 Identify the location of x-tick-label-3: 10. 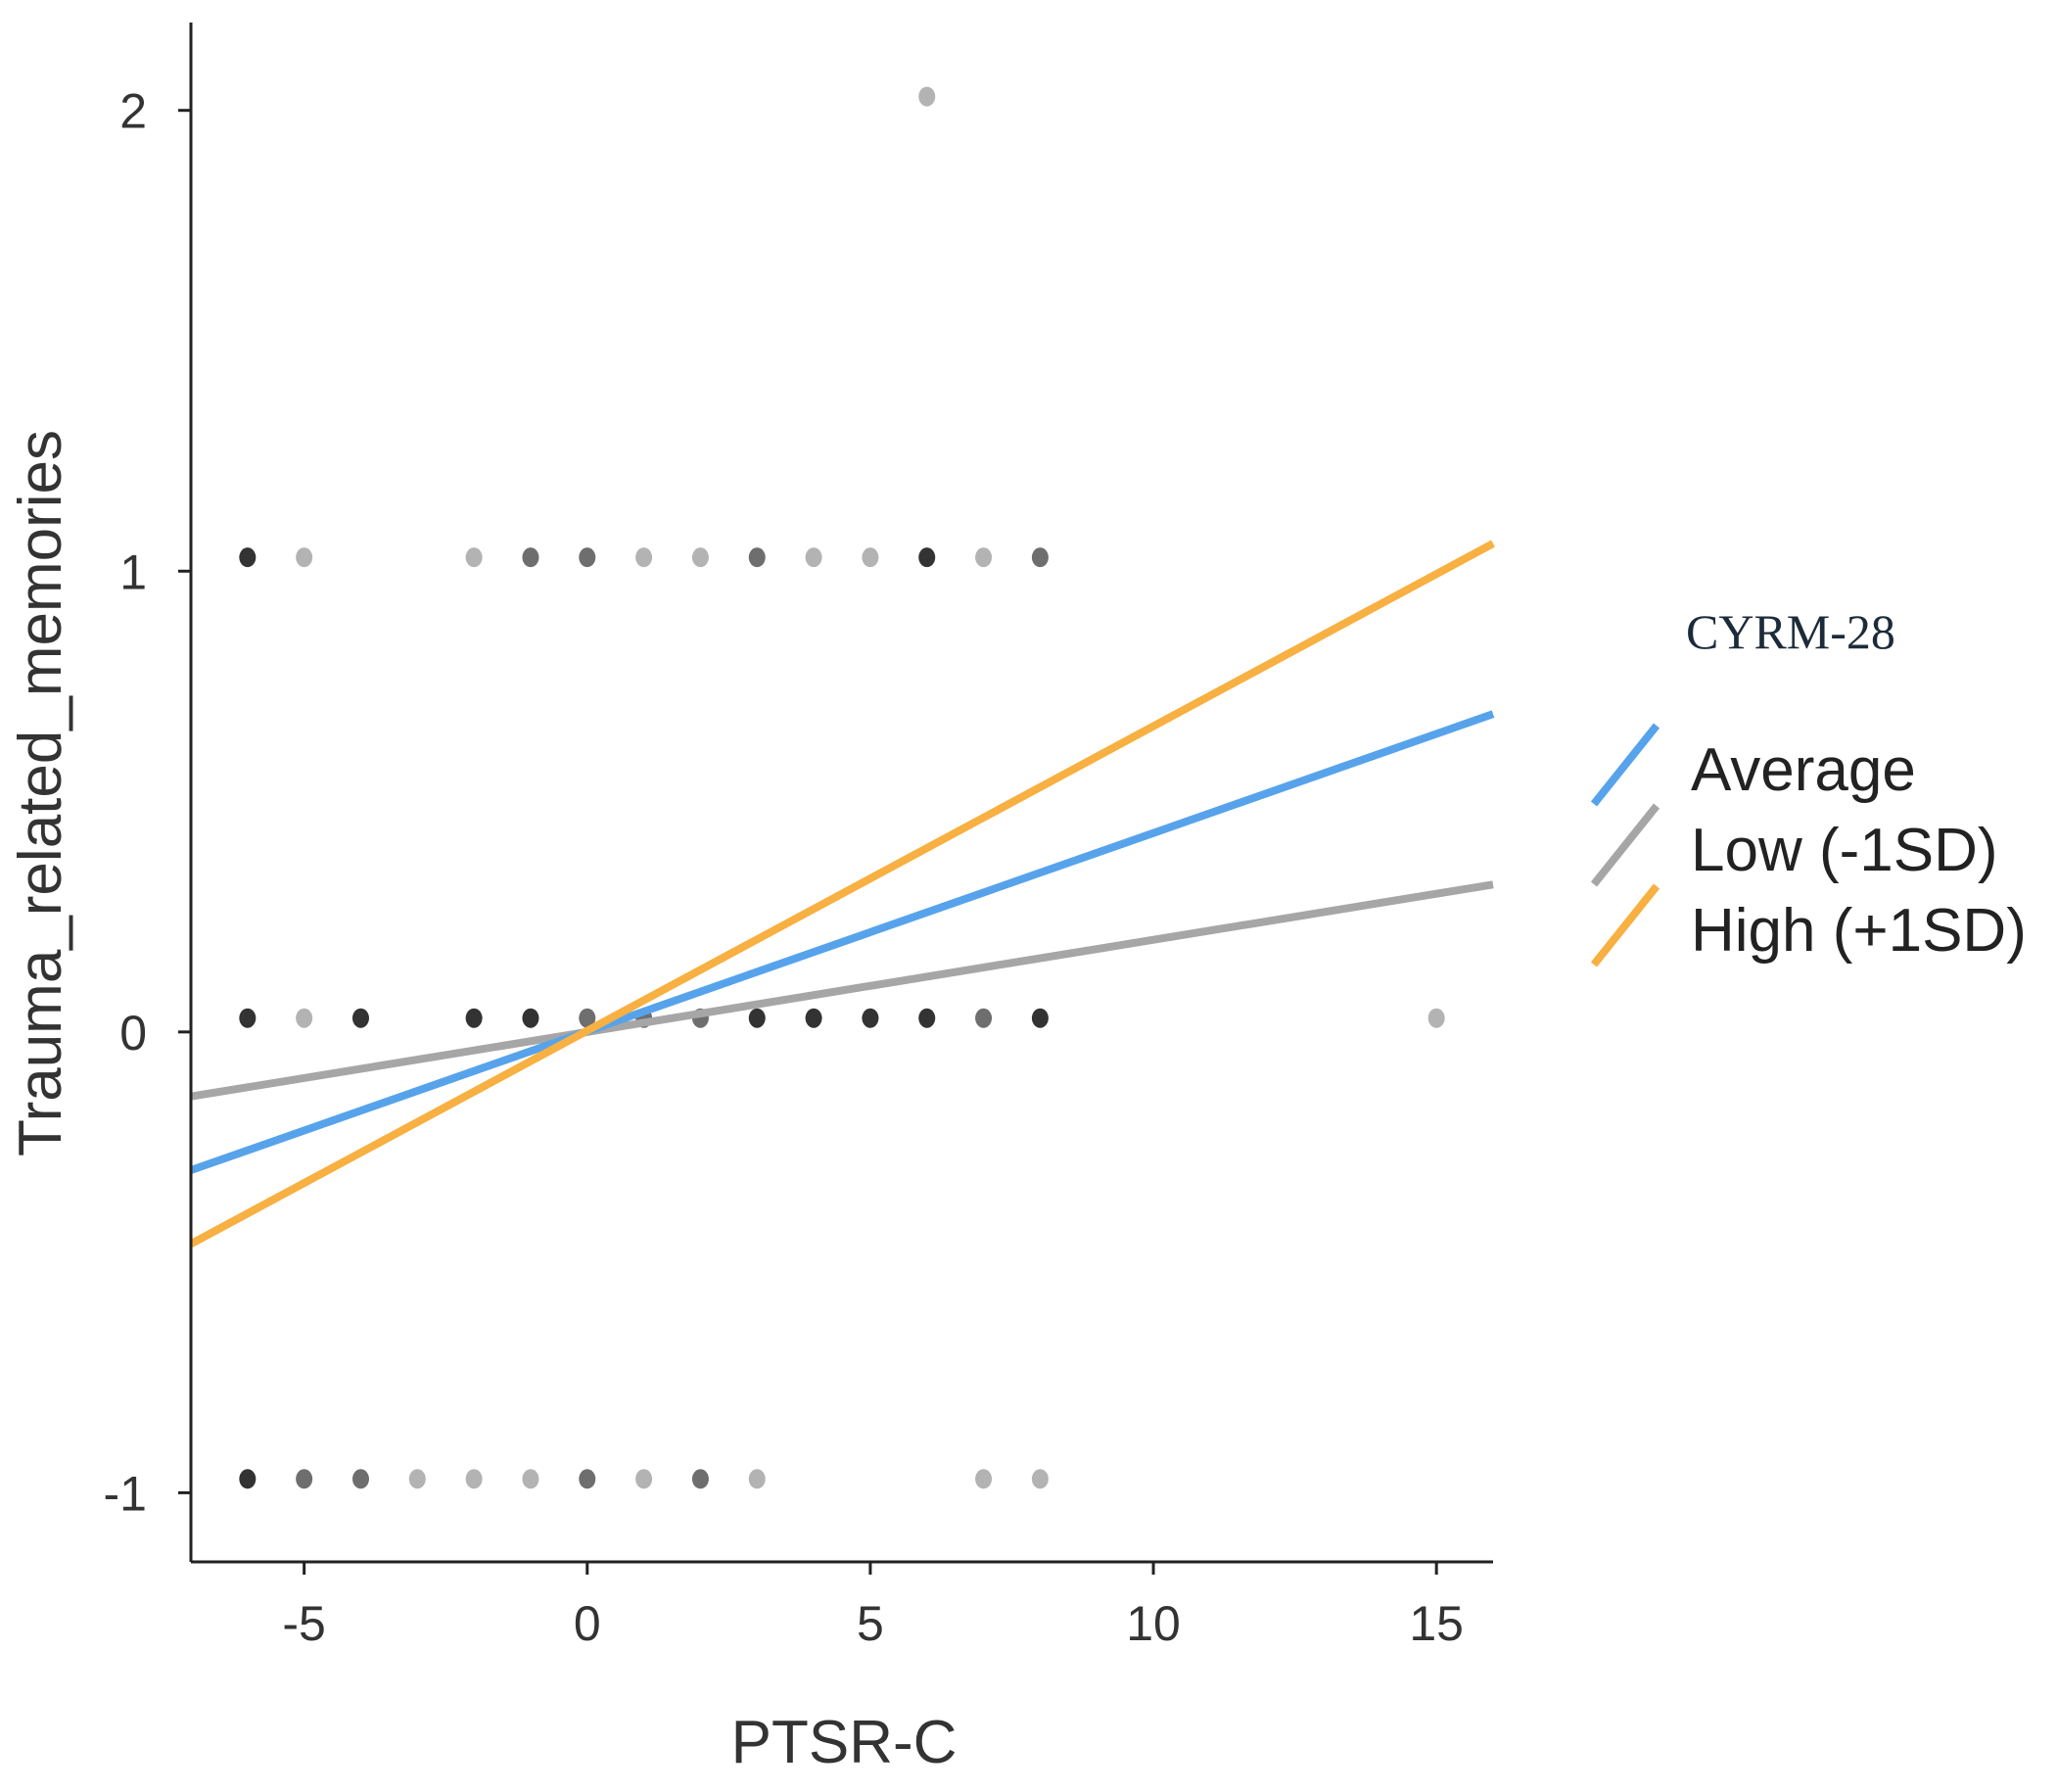
(1153, 1623).